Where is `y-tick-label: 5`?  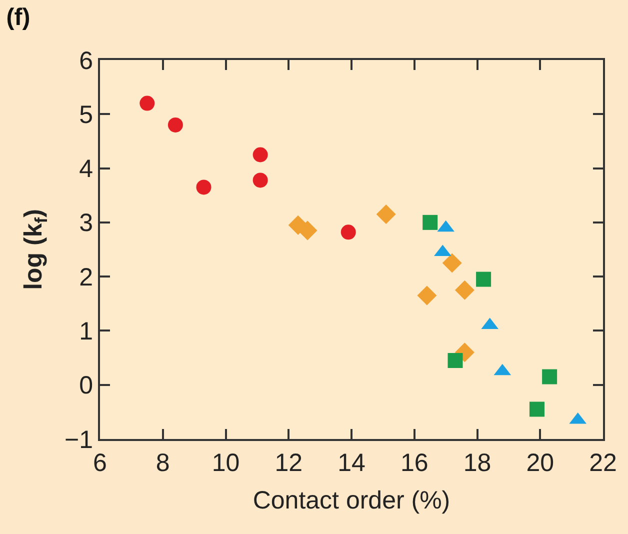
y-tick-label: 5 is located at coordinates (86, 114).